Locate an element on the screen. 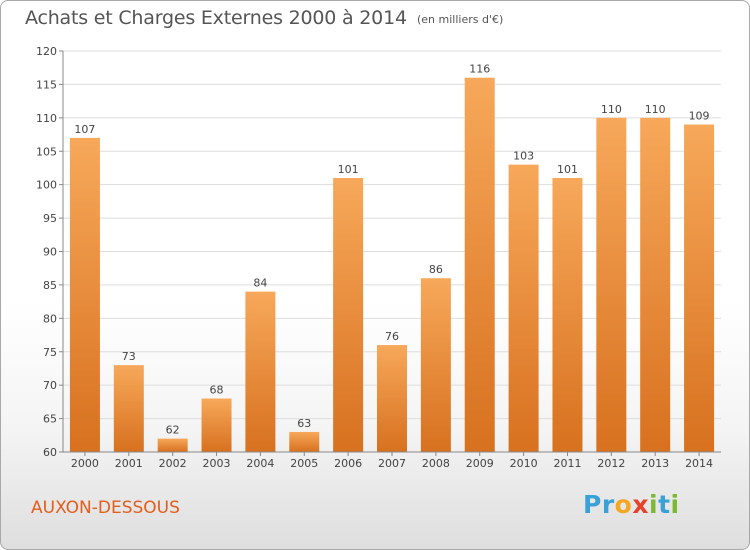  y-tick-label: 120 is located at coordinates (46, 51).